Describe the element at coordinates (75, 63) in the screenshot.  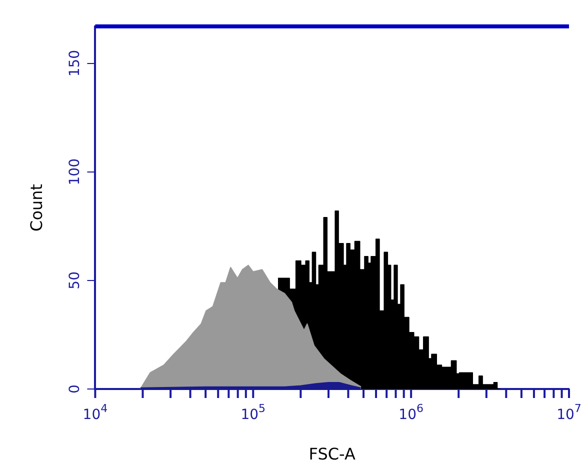
I see `y-tick-label: 150` at that location.